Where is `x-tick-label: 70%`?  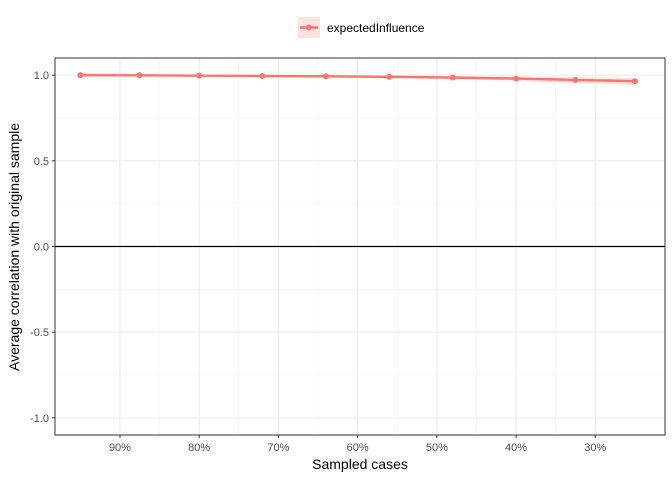
x-tick-label: 70% is located at coordinates (278, 448).